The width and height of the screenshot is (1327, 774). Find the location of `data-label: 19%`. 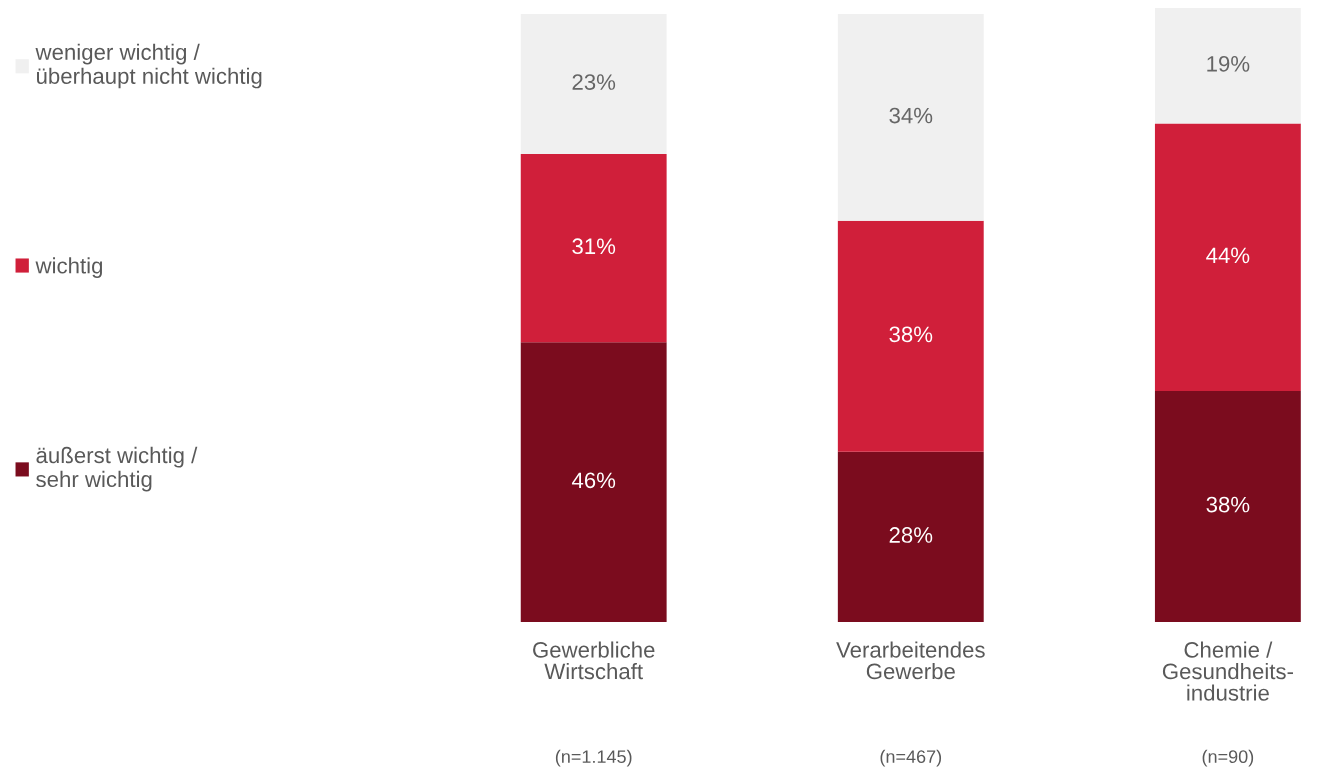

data-label: 19% is located at coordinates (1228, 63).